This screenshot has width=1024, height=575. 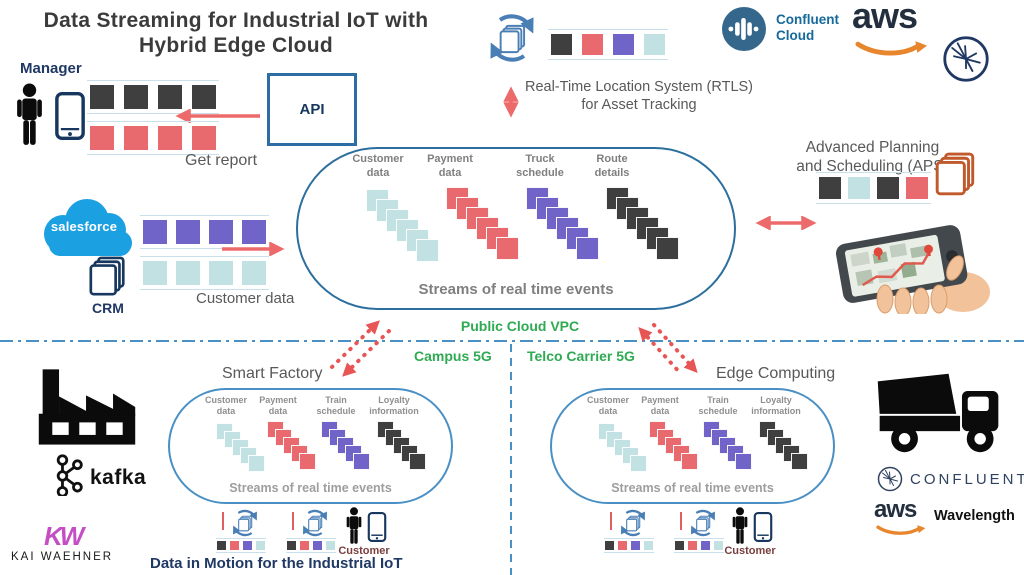 What do you see at coordinates (740, 525) in the screenshot?
I see `ec-customer-person-icon` at bounding box center [740, 525].